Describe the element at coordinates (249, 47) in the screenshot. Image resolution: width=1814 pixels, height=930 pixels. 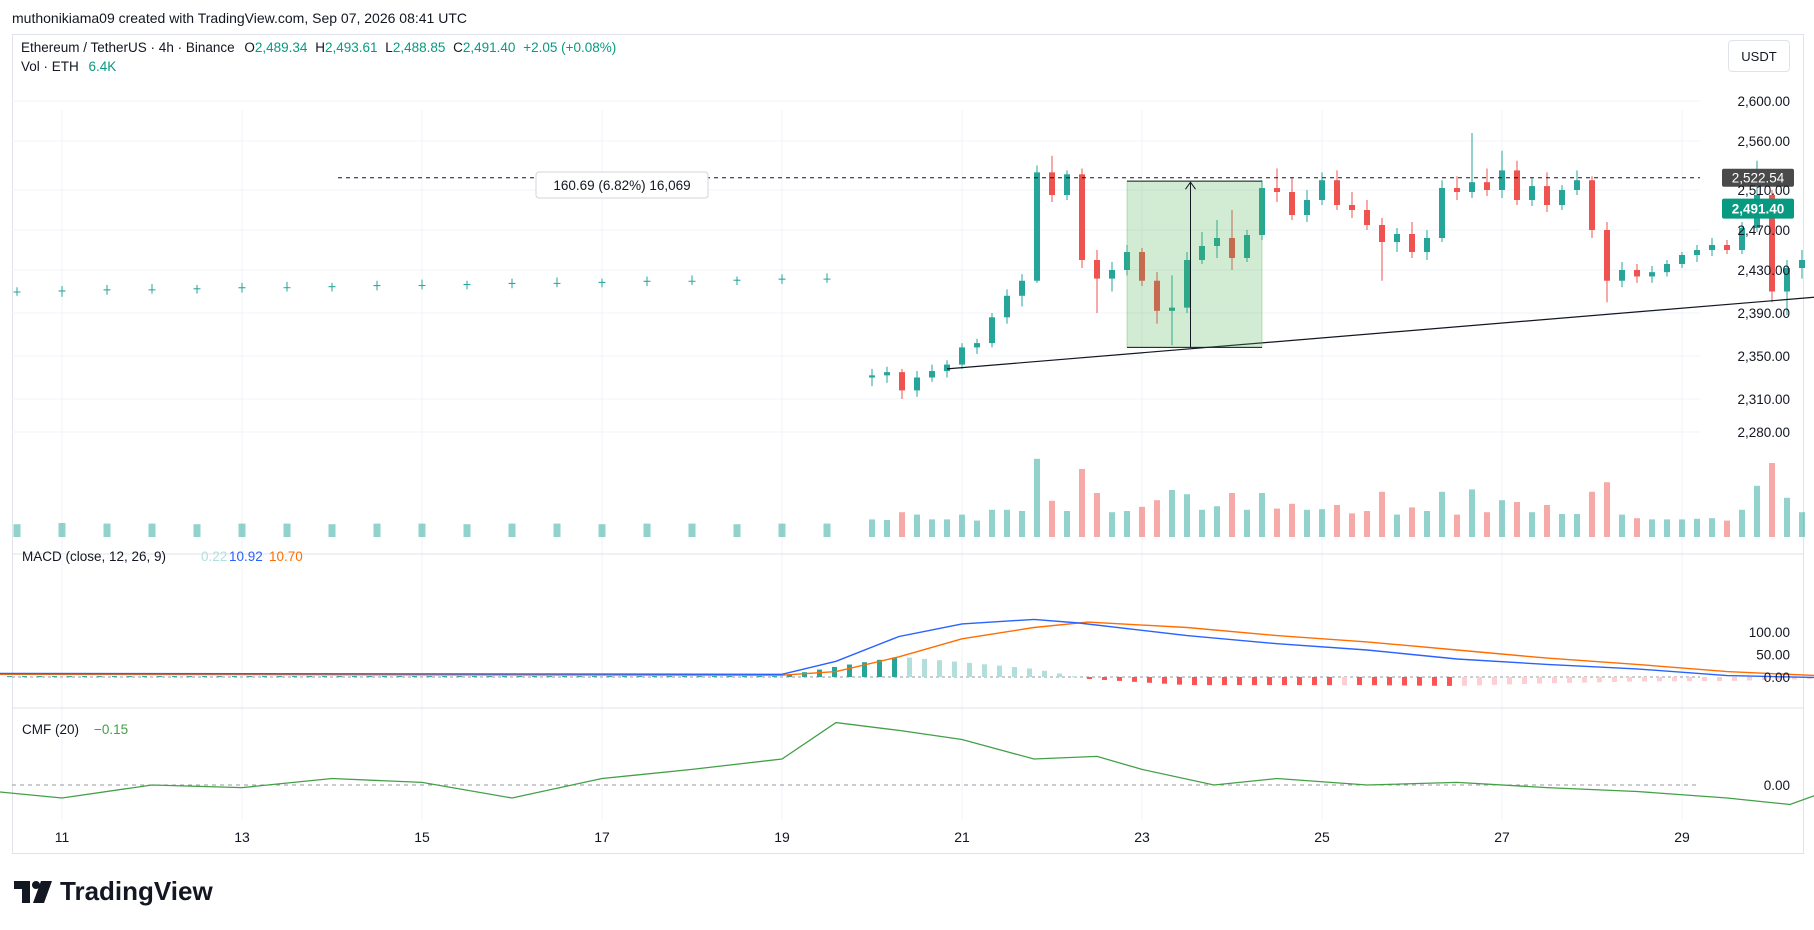
I see `open-label: O` at that location.